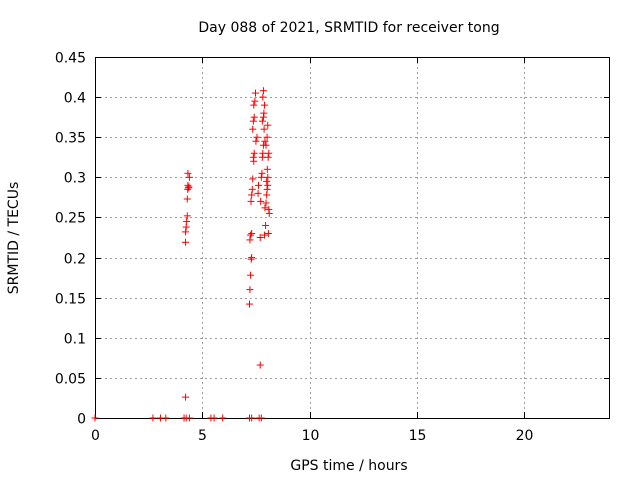 The height and width of the screenshot is (480, 640). I want to click on y-tick-label: 0.15, so click(70, 300).